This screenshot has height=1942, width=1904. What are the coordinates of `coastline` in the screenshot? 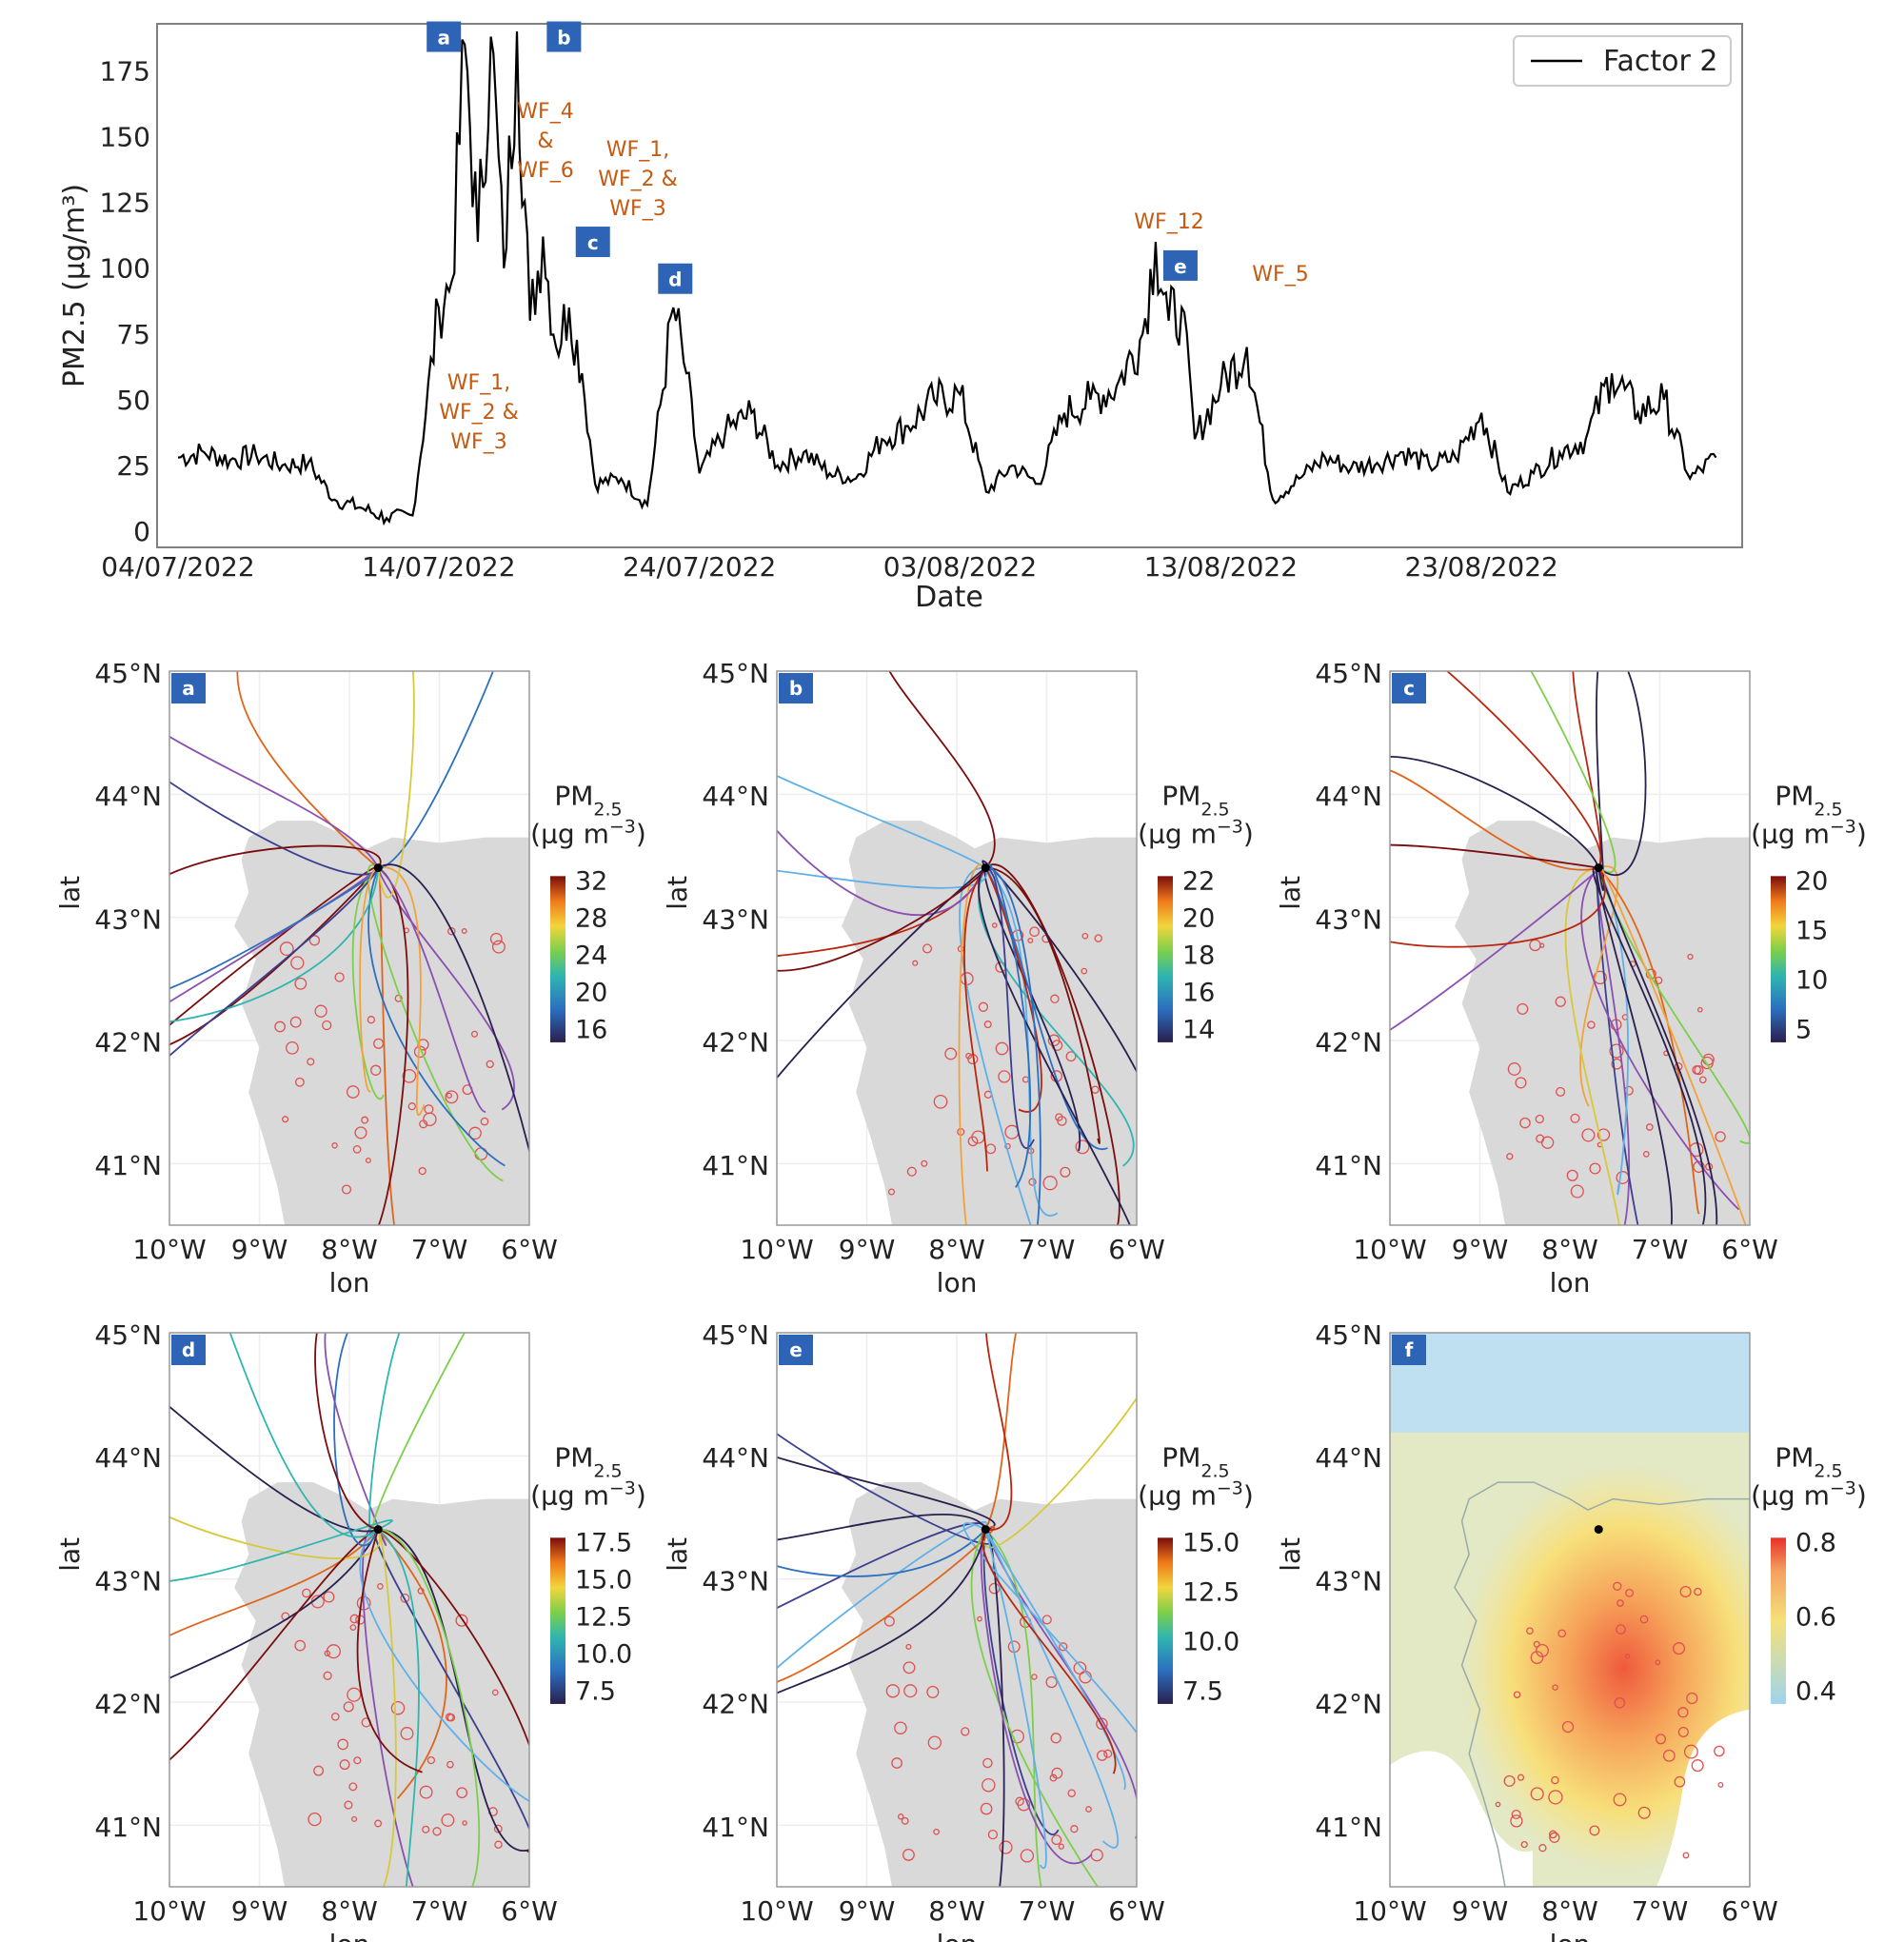 It's located at (1602, 1684).